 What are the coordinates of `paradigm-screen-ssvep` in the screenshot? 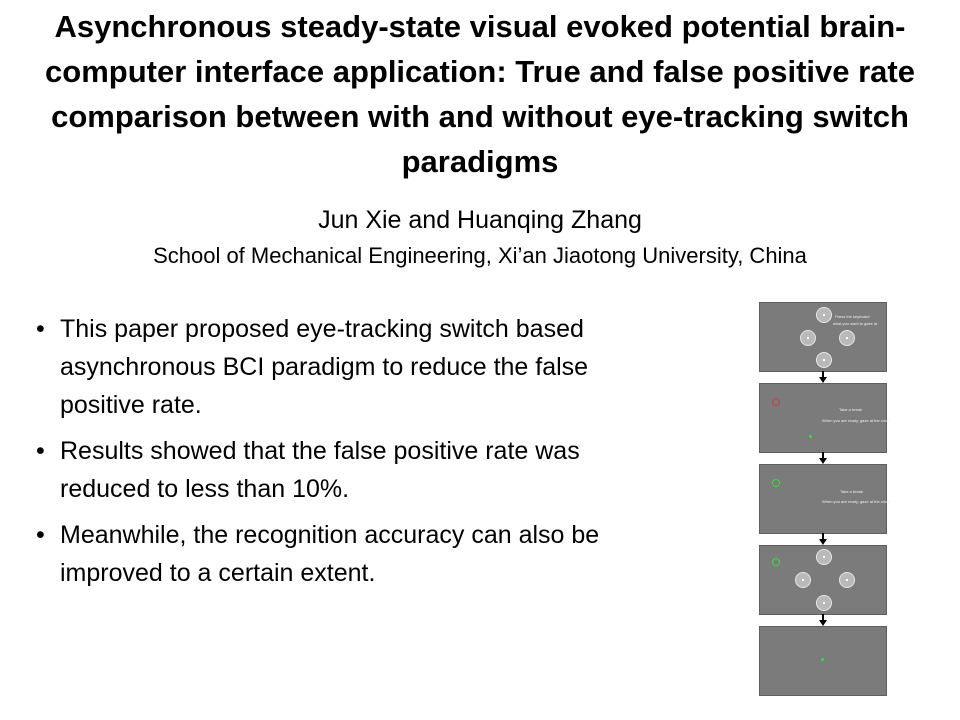 It's located at (823, 580).